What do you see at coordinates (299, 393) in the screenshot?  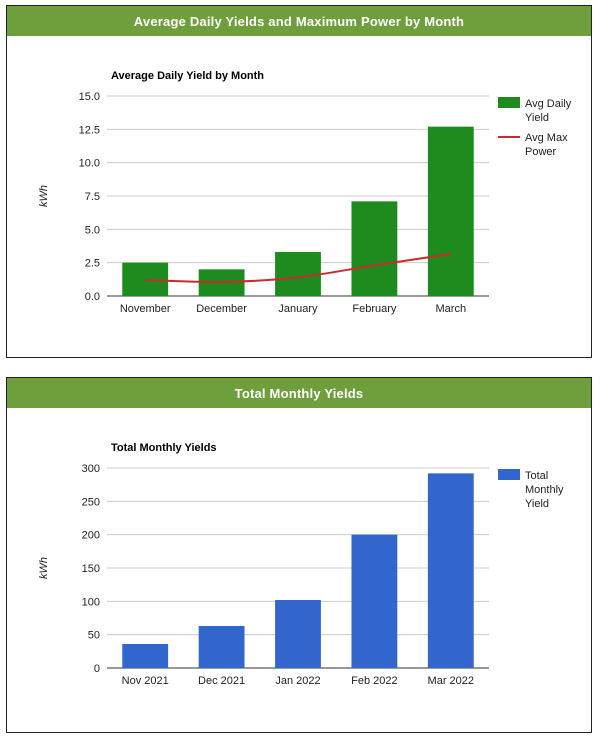 I see `panel-header: Total Monthly Yields` at bounding box center [299, 393].